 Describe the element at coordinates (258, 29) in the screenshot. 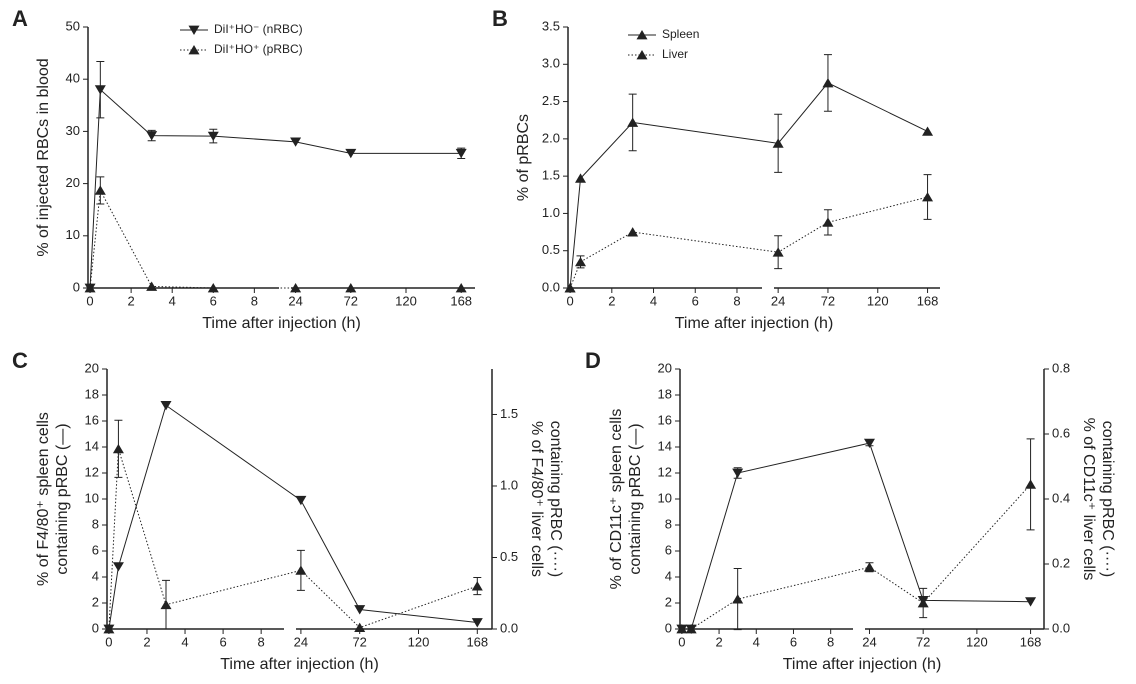

I see `legend-label: DiI⁺HO⁻ (nRBC)` at that location.